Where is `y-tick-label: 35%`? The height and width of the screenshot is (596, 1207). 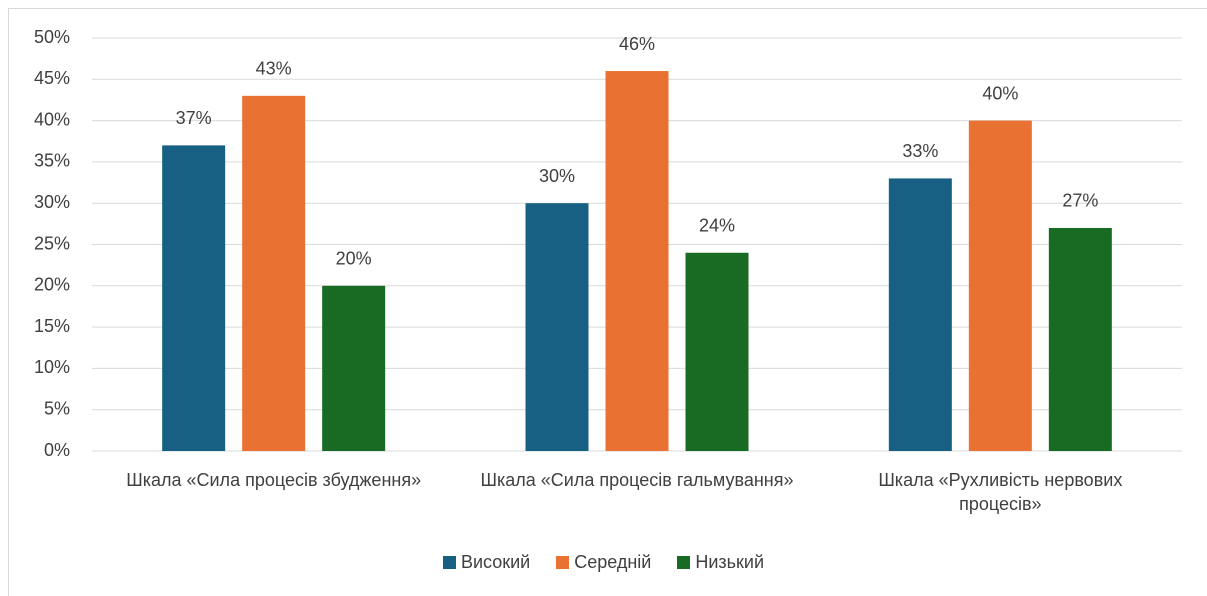 y-tick-label: 35% is located at coordinates (52, 161).